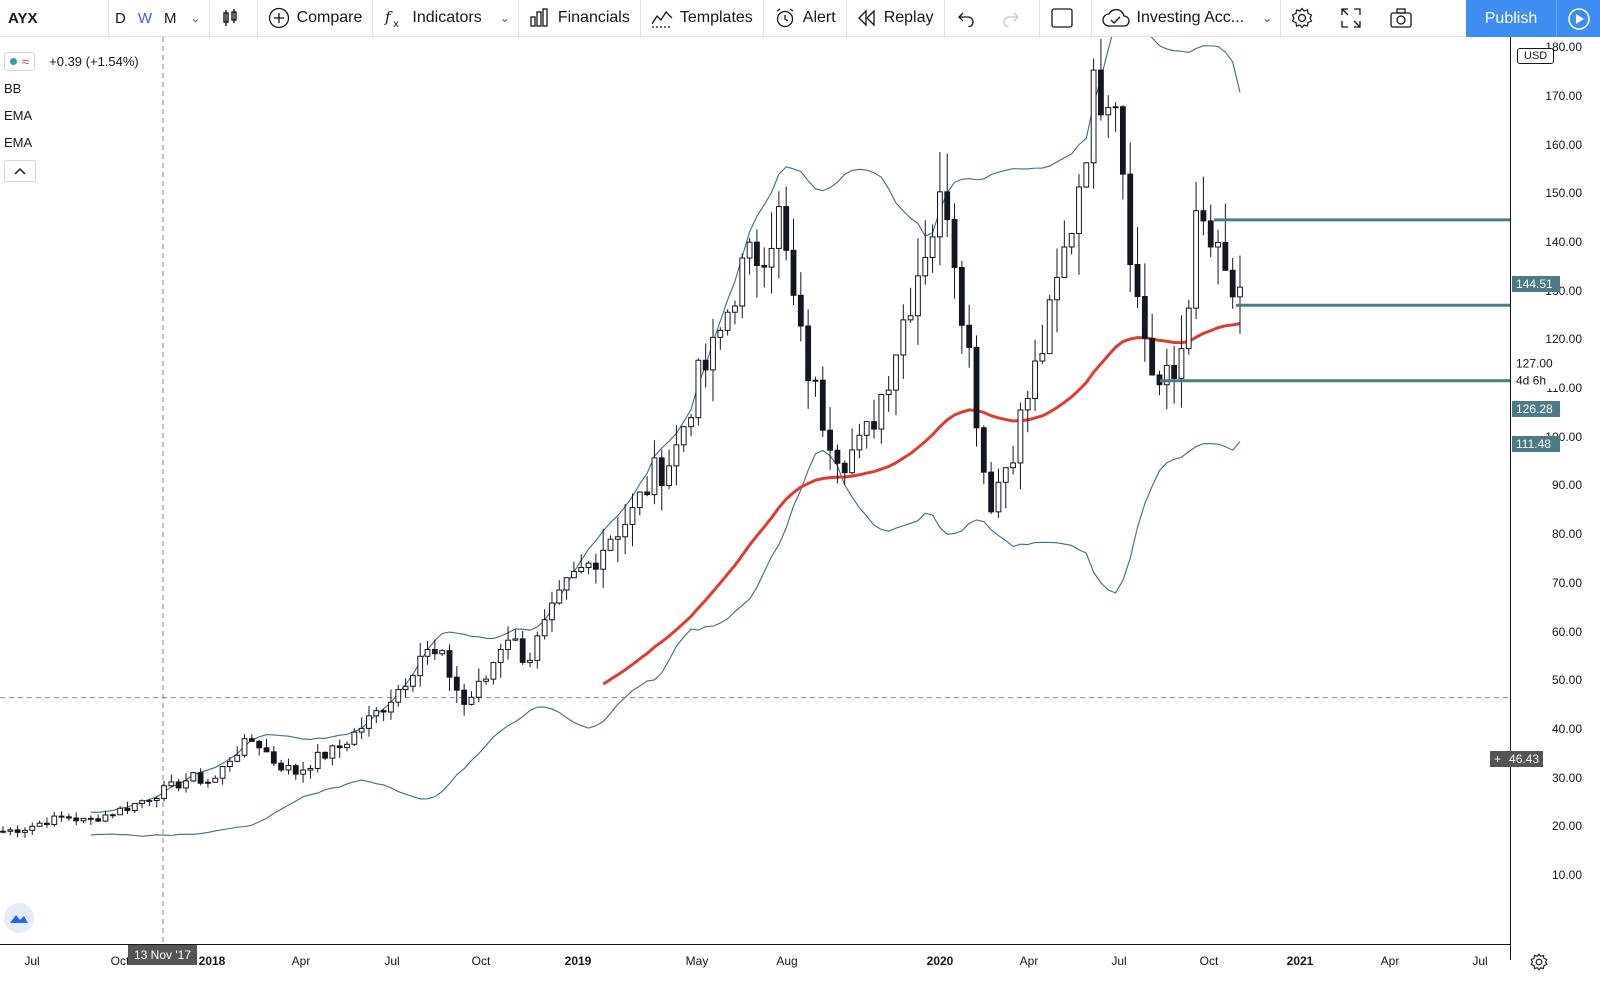 The height and width of the screenshot is (997, 1600). Describe the element at coordinates (71, 115) in the screenshot. I see `chart-legend: ≈ +0.39 (+1.54%) BB EMA EMA` at that location.